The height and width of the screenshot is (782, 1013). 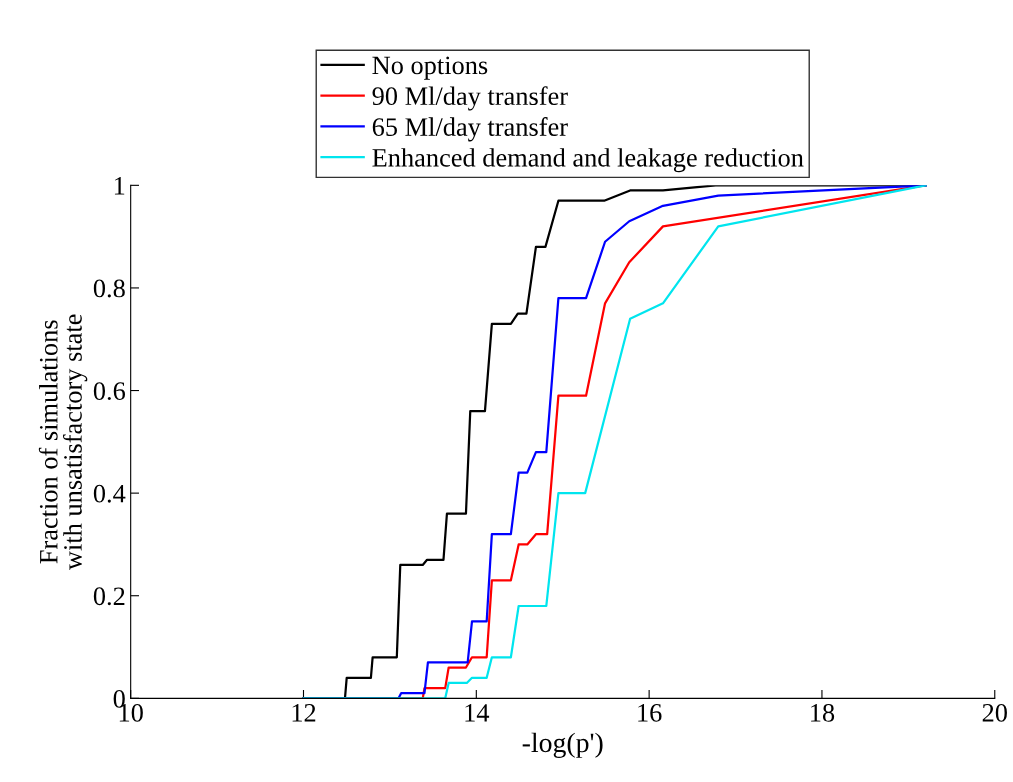 What do you see at coordinates (430, 68) in the screenshot?
I see `legend-label: No options` at bounding box center [430, 68].